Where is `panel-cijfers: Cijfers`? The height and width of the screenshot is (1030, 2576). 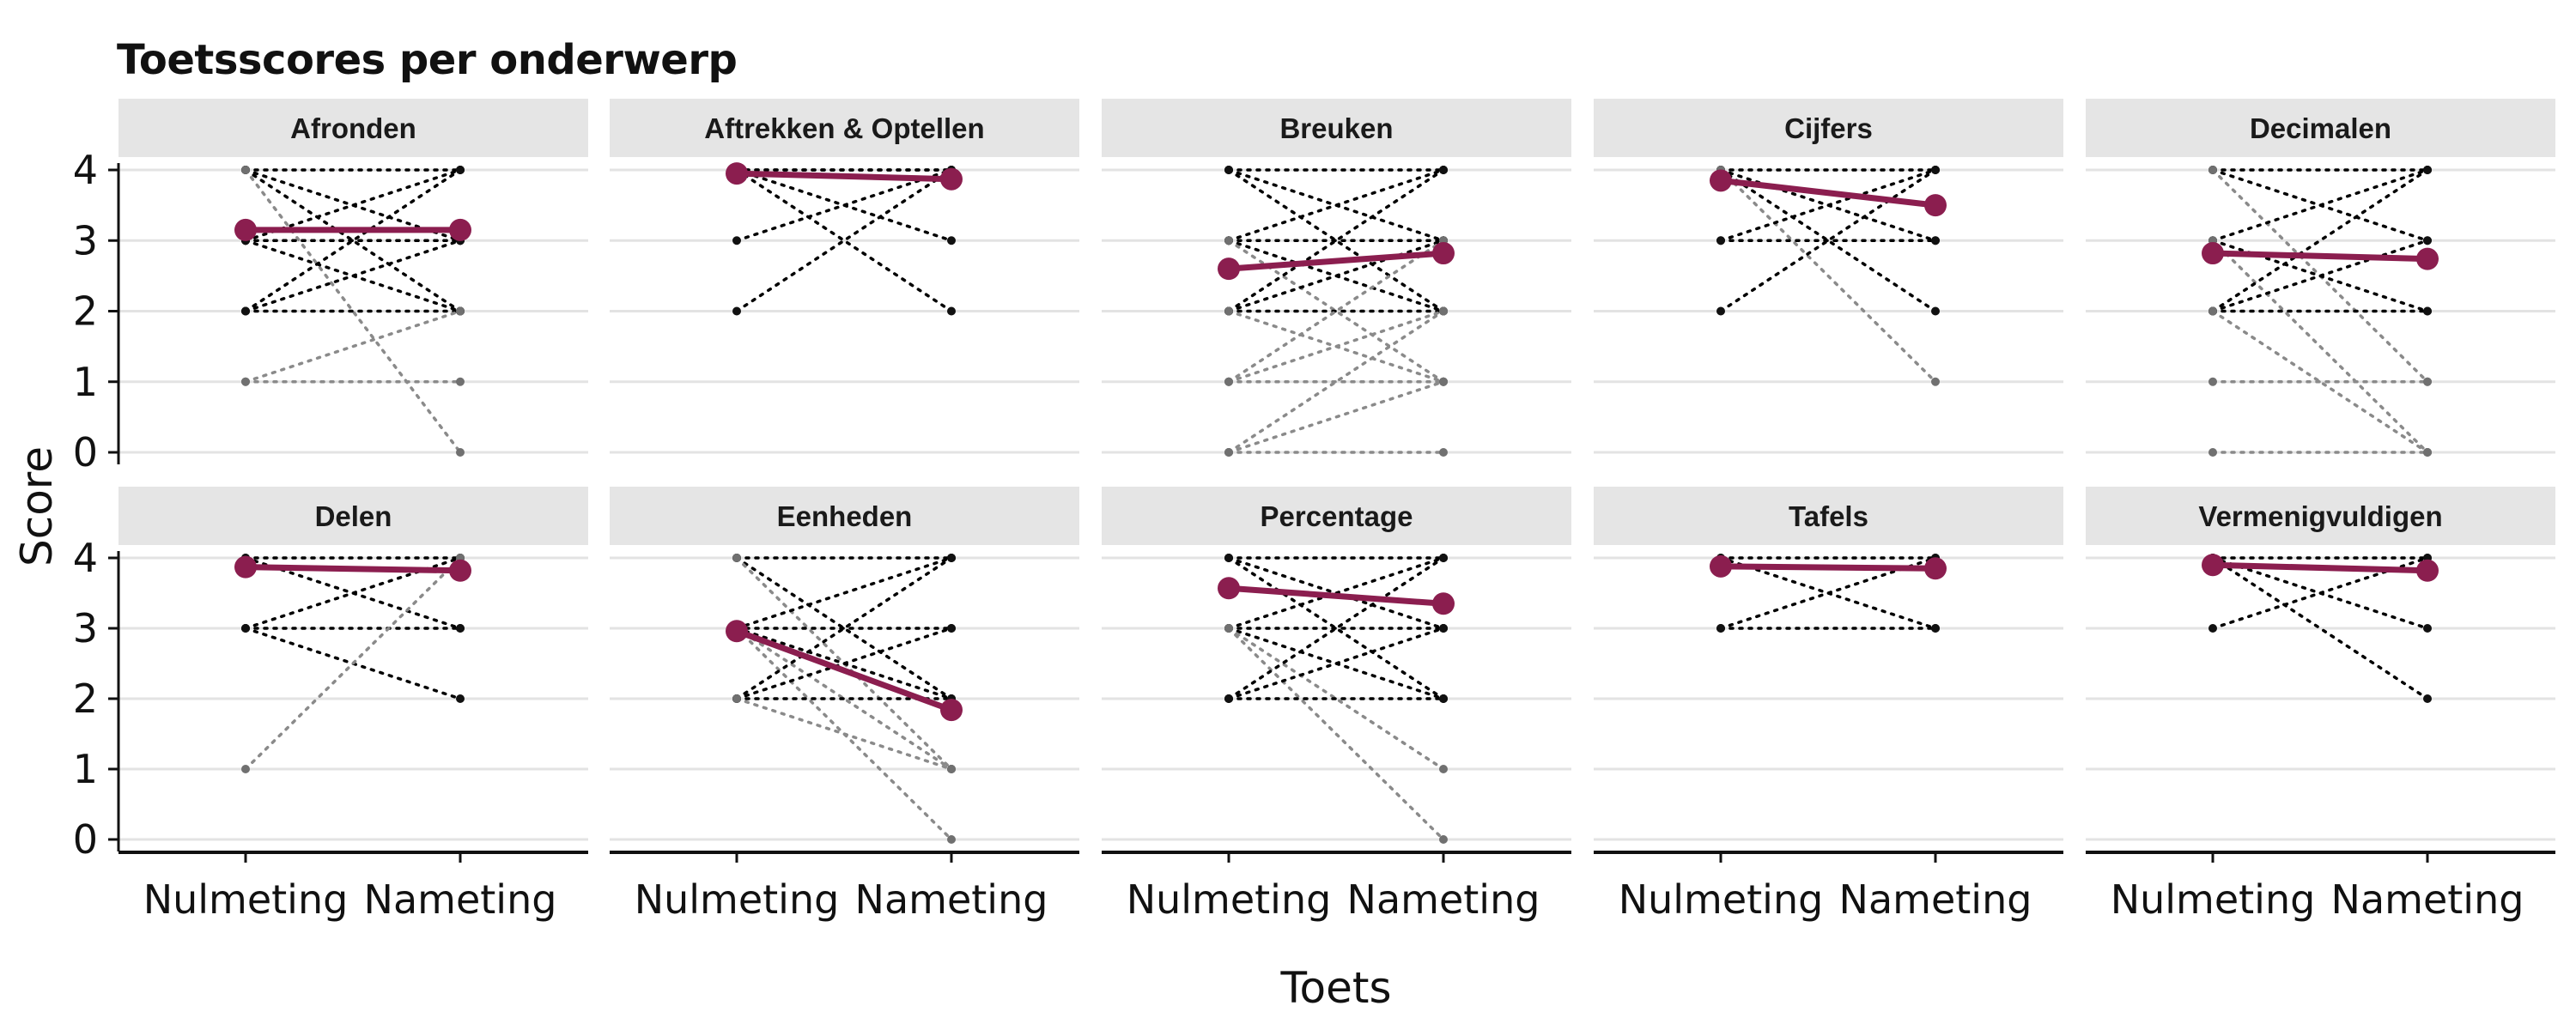 panel-cijfers: Cijfers is located at coordinates (1828, 276).